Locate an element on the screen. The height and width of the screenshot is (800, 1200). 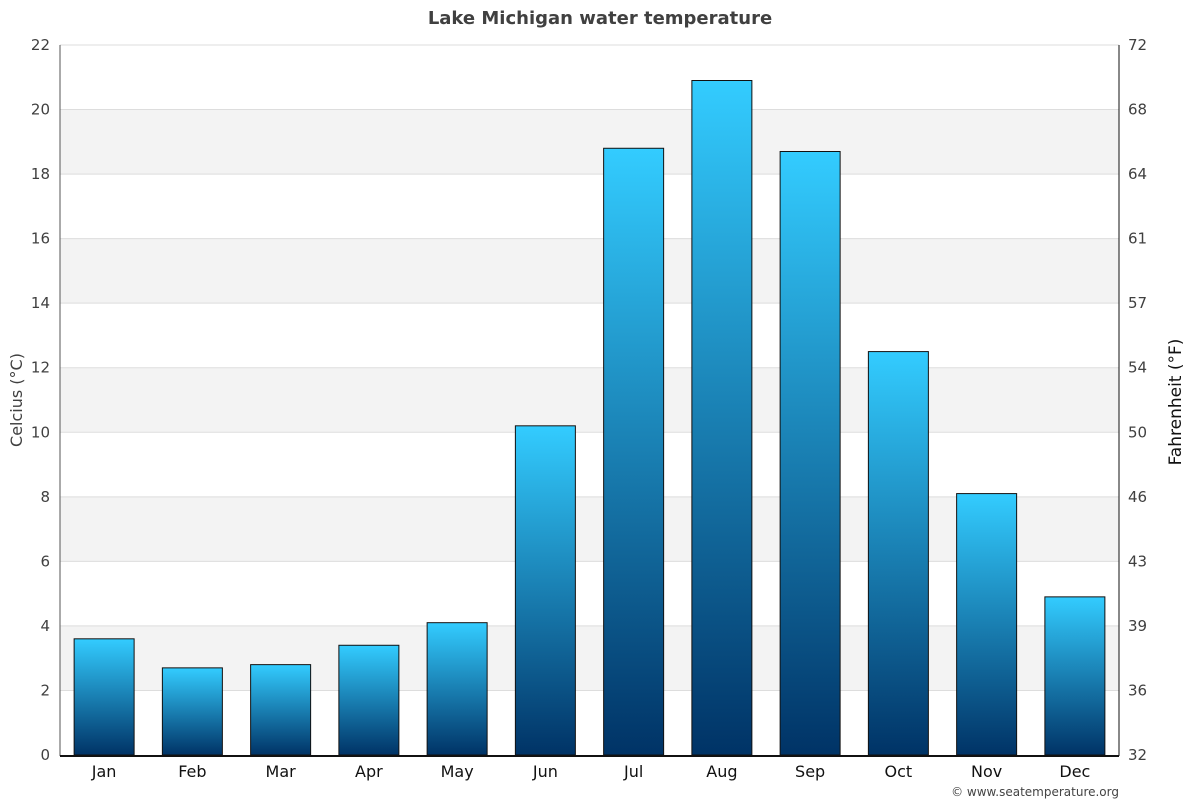
bar-jun is located at coordinates (545, 590).